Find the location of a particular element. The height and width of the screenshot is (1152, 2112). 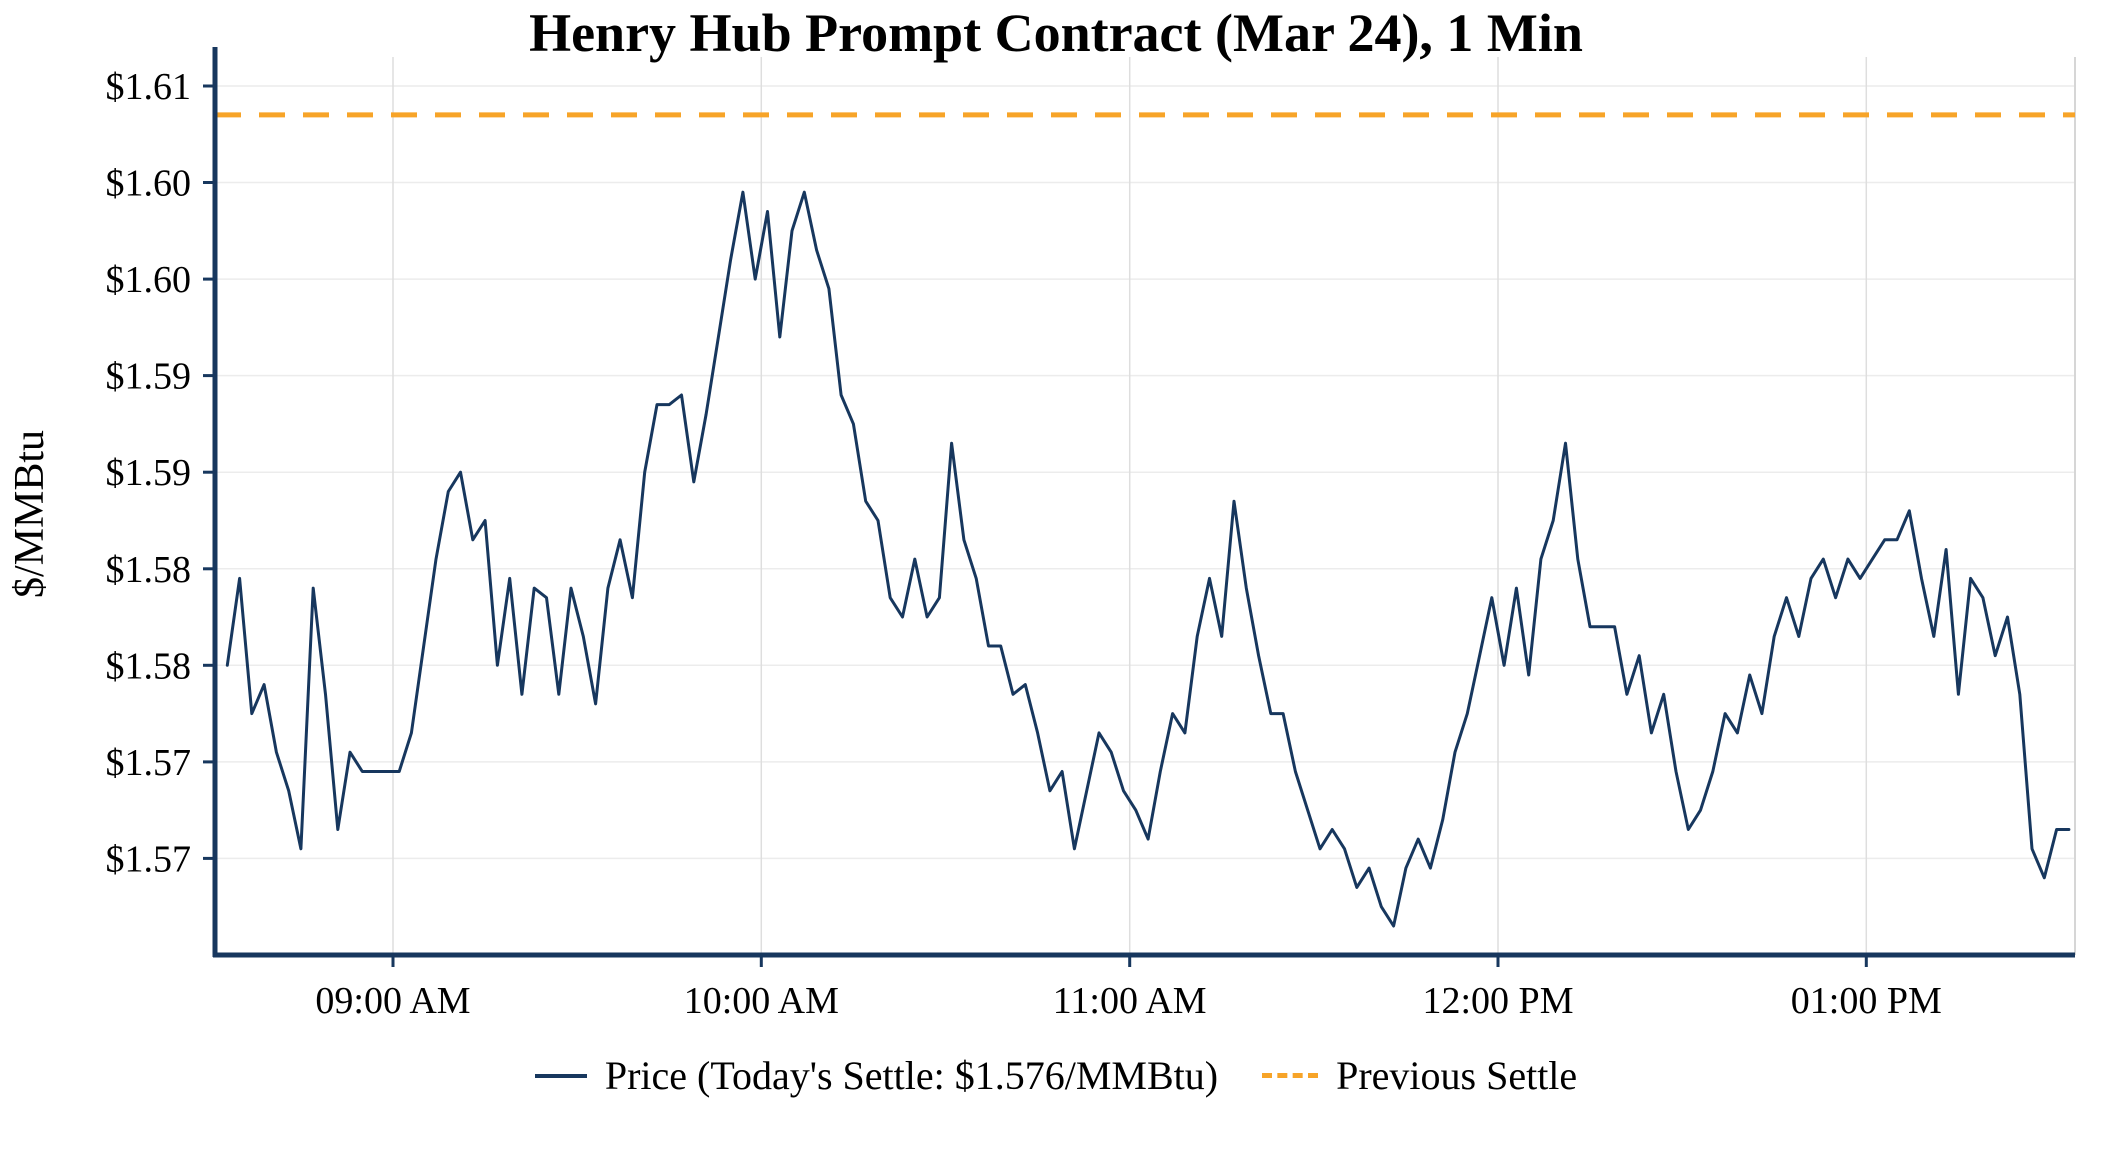

x-tick-label: 11:00 AM is located at coordinates (1130, 1001).